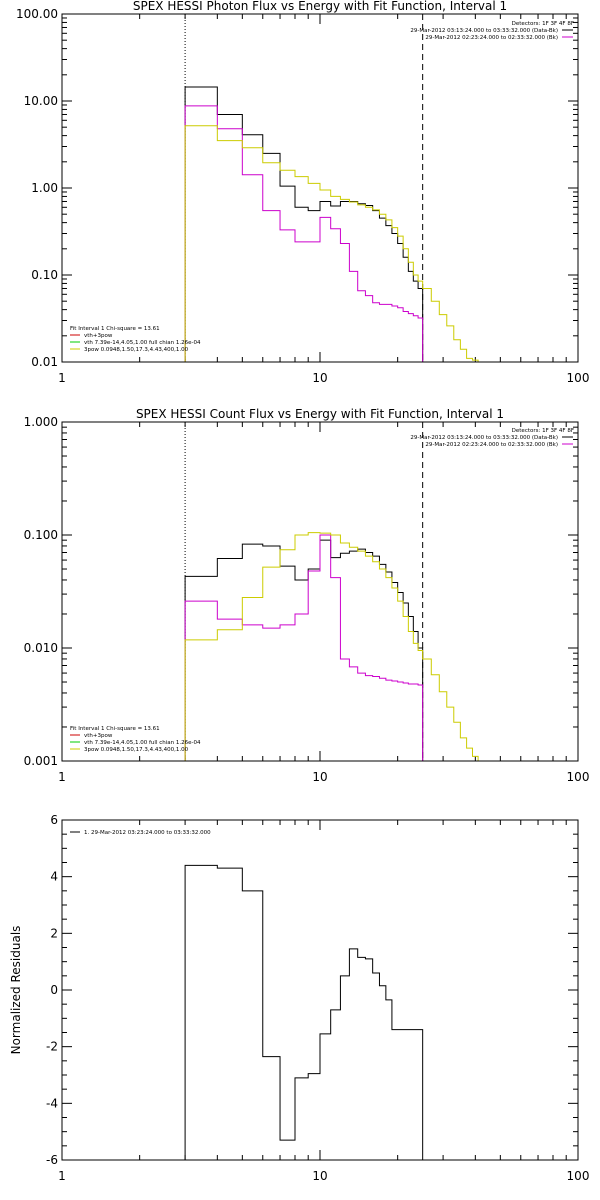  Describe the element at coordinates (54, 990) in the screenshot. I see `y-tick-label: 0` at that location.